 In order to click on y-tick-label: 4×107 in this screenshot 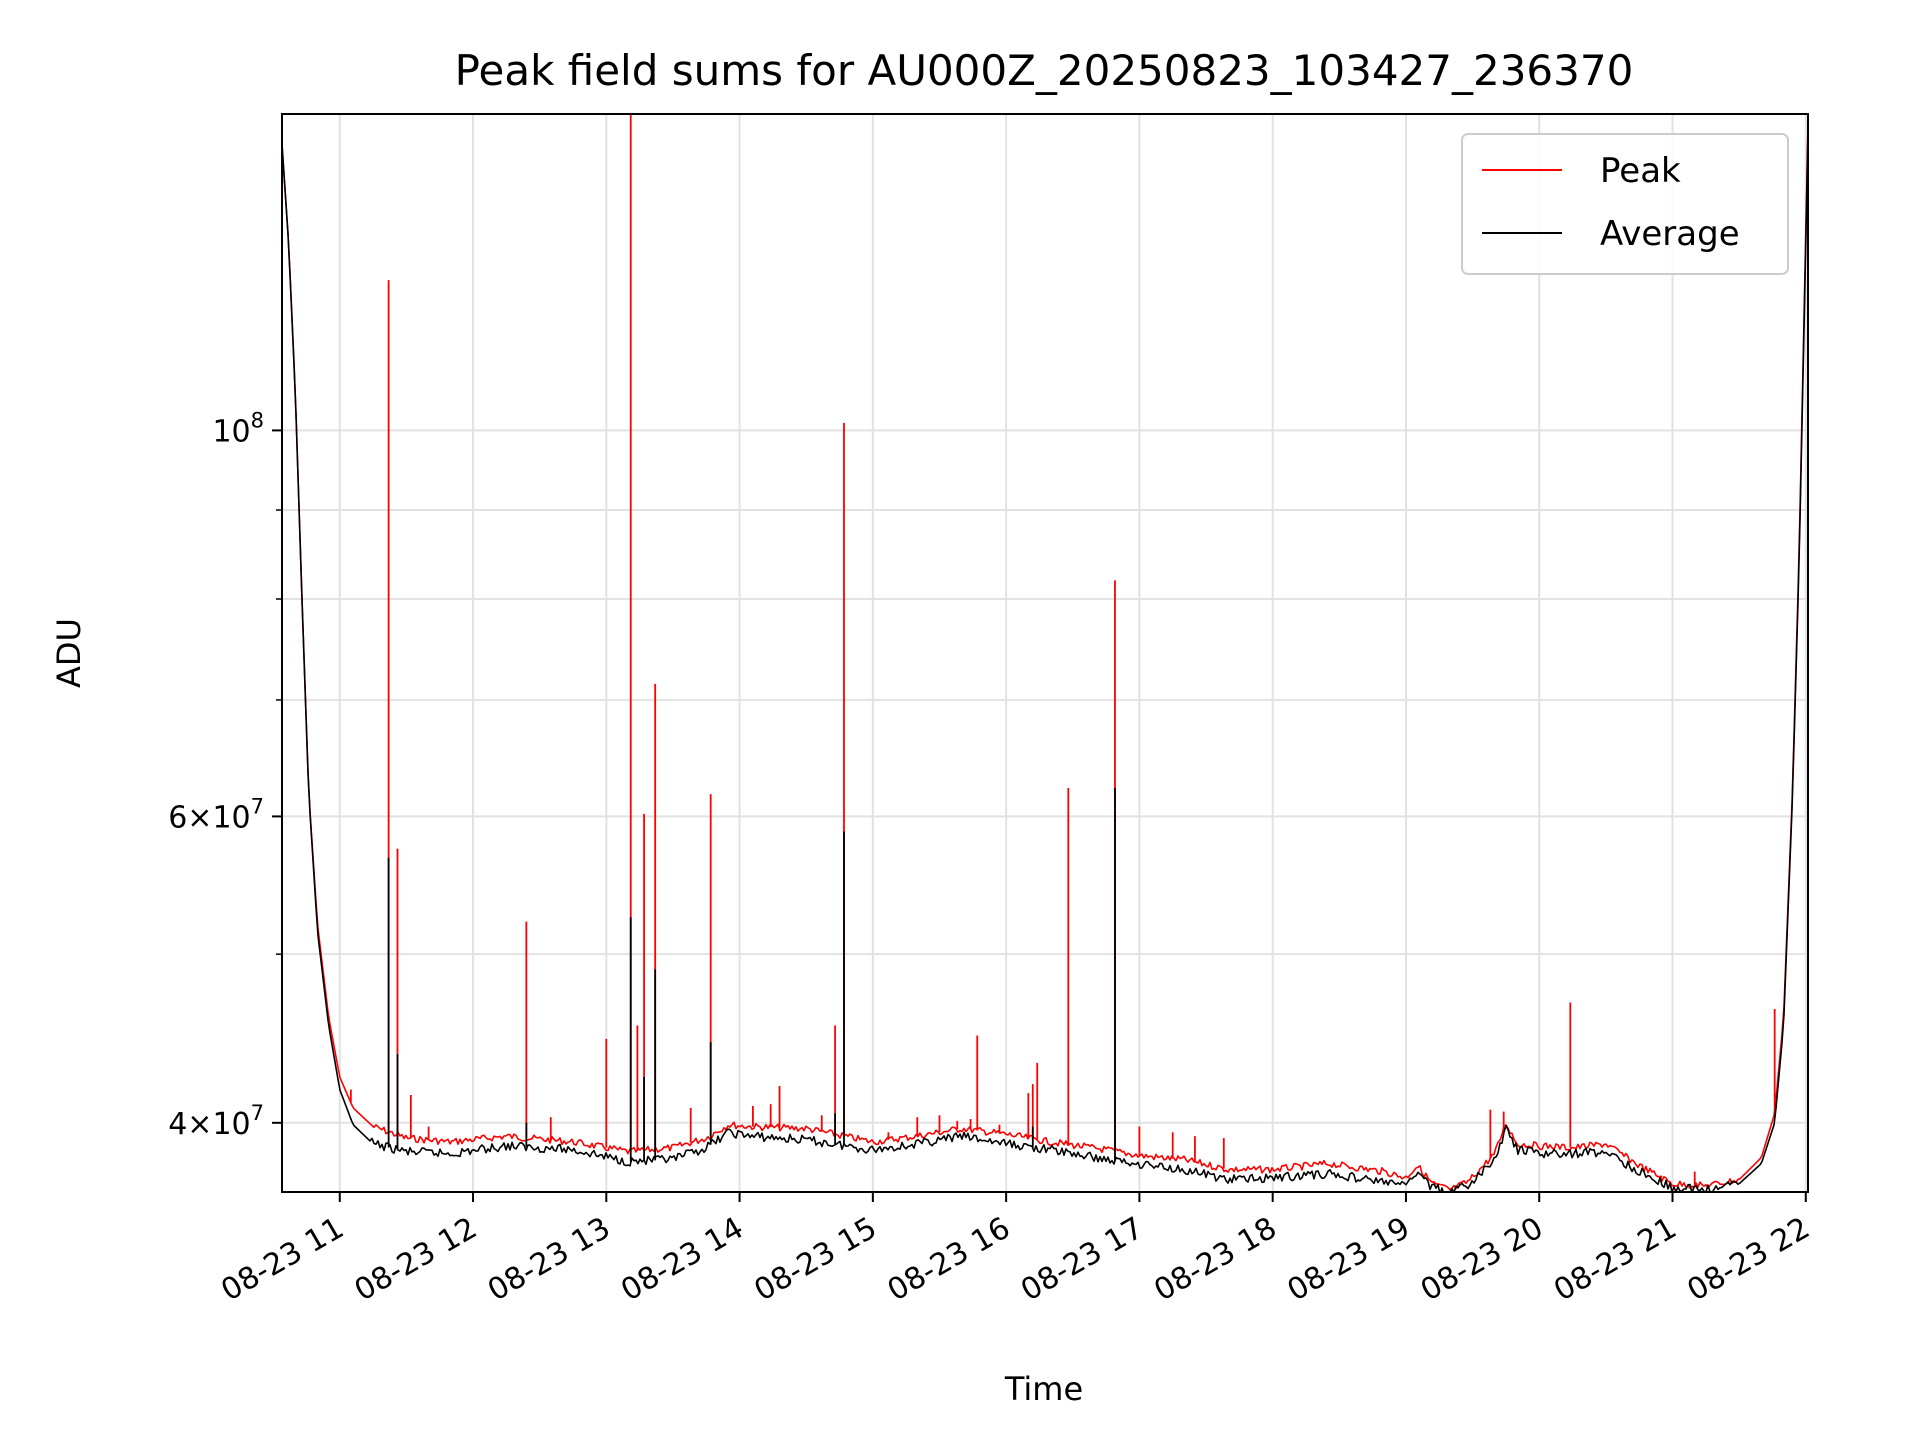, I will do `click(216, 1121)`.